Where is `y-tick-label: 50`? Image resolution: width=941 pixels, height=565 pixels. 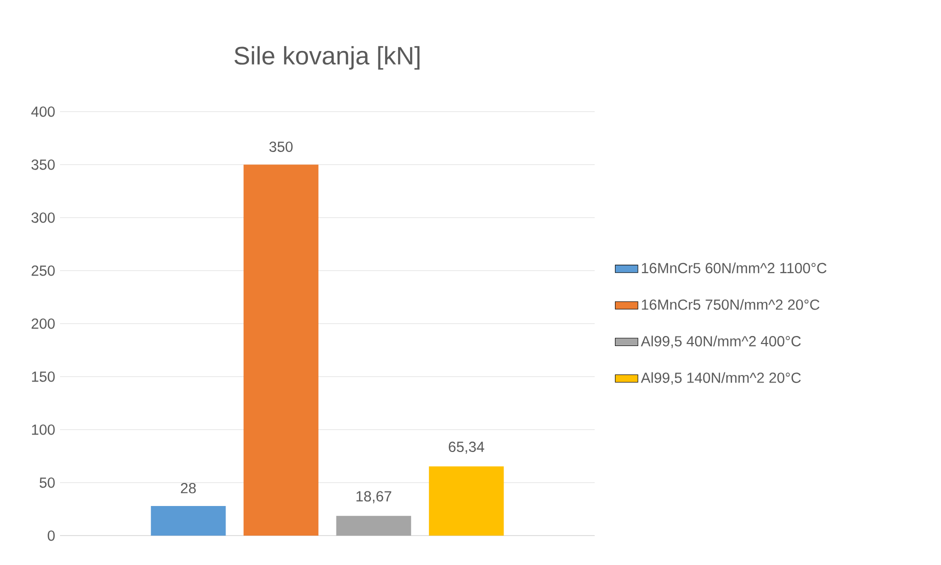
y-tick-label: 50 is located at coordinates (47, 483).